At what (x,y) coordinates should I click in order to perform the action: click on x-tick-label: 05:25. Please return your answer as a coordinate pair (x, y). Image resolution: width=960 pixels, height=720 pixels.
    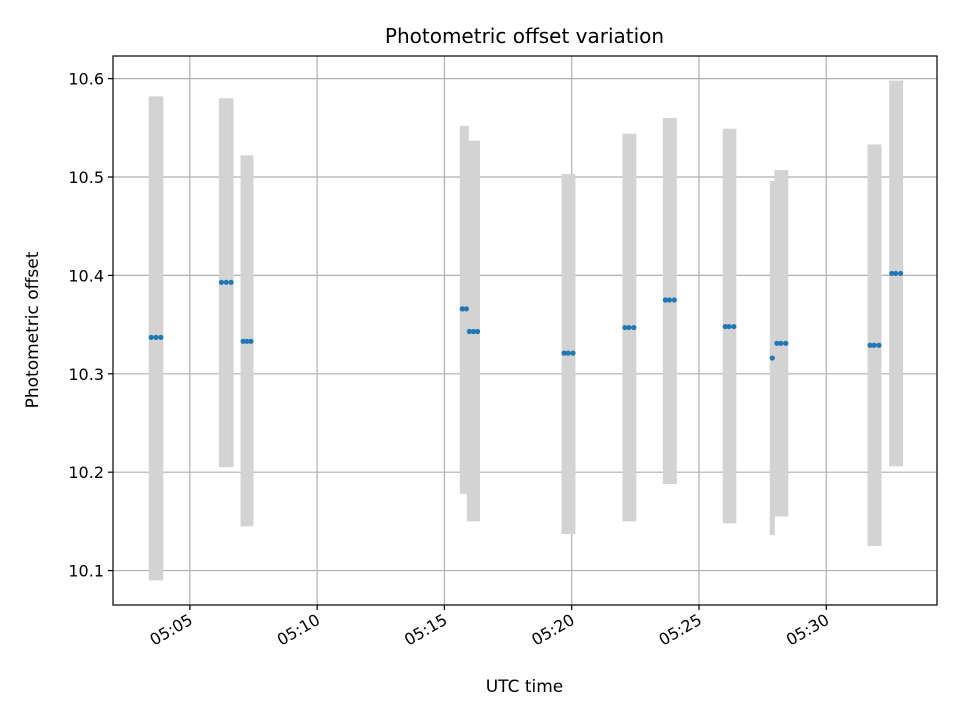
    Looking at the image, I should click on (680, 630).